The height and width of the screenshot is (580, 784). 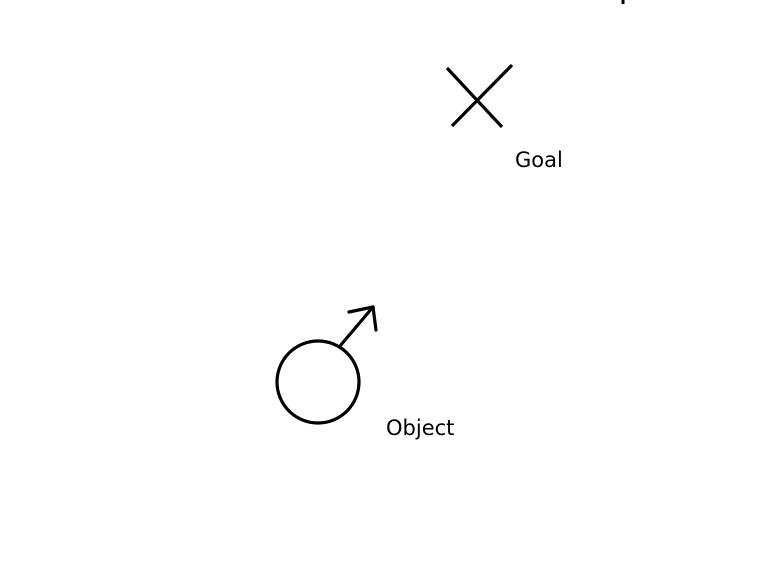 What do you see at coordinates (479, 96) in the screenshot?
I see `goal-x-mark-icon` at bounding box center [479, 96].